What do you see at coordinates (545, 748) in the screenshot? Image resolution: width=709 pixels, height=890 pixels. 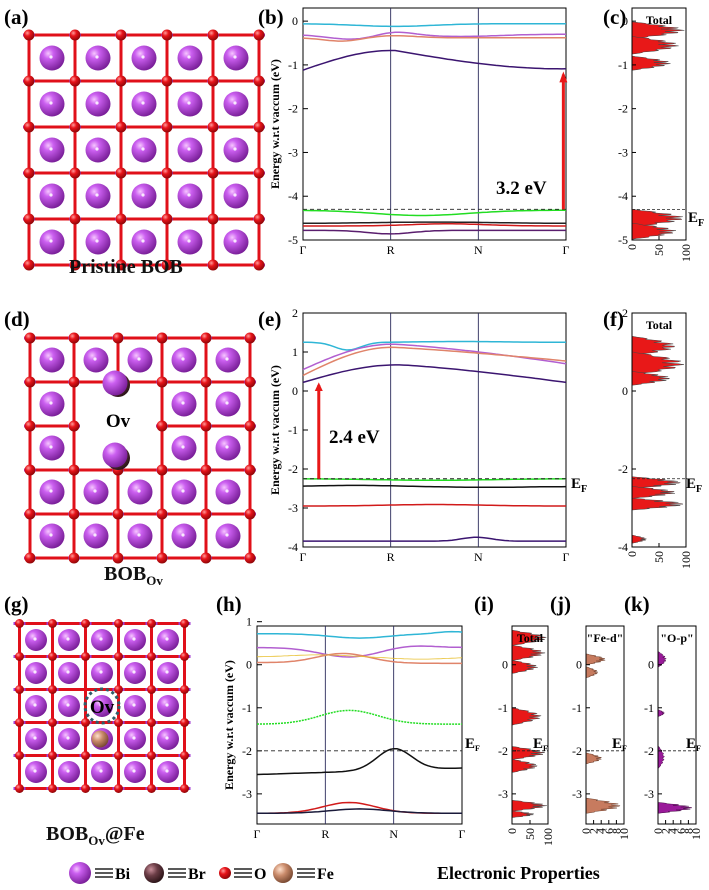 I see `fermi-label-sub: F` at bounding box center [545, 748].